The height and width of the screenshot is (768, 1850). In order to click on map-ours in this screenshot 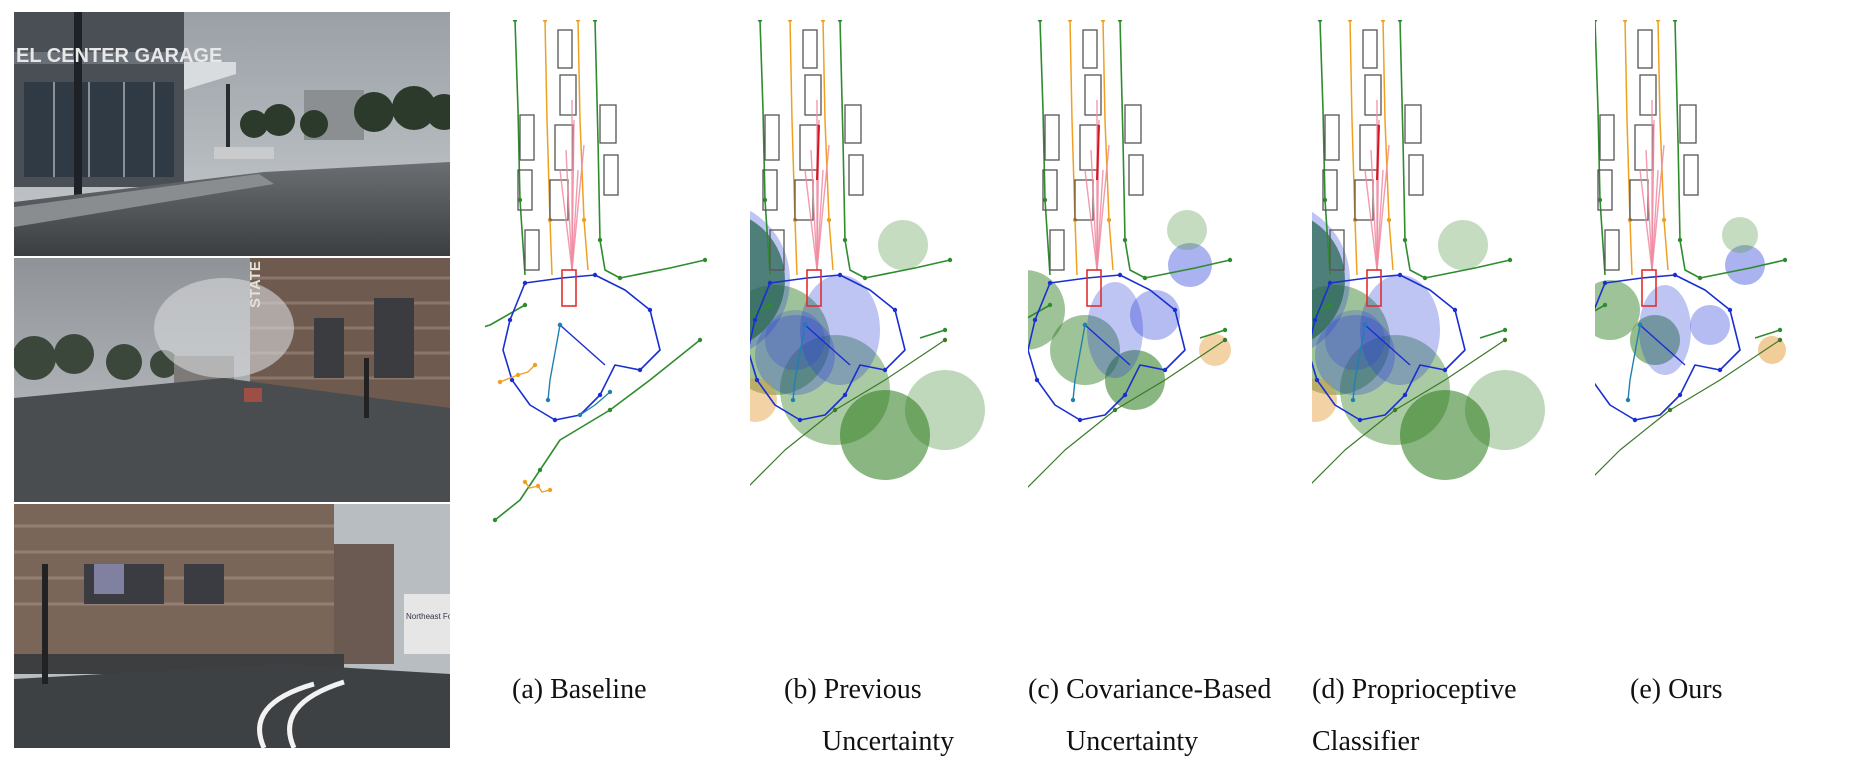, I will do `click(1691, 248)`.